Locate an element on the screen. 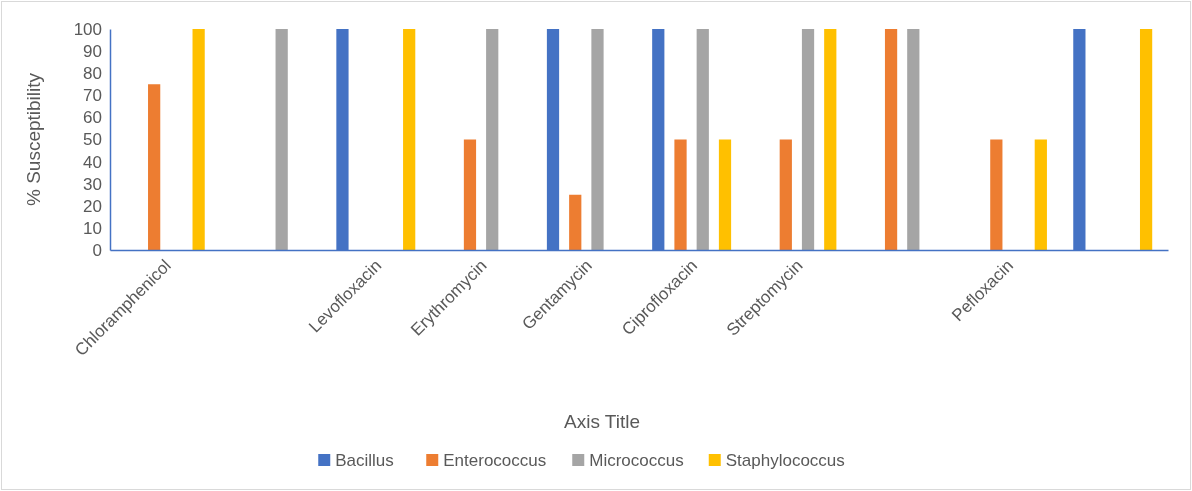 Image resolution: width=1192 pixels, height=491 pixels. y-tick-label: 70 is located at coordinates (92, 96).